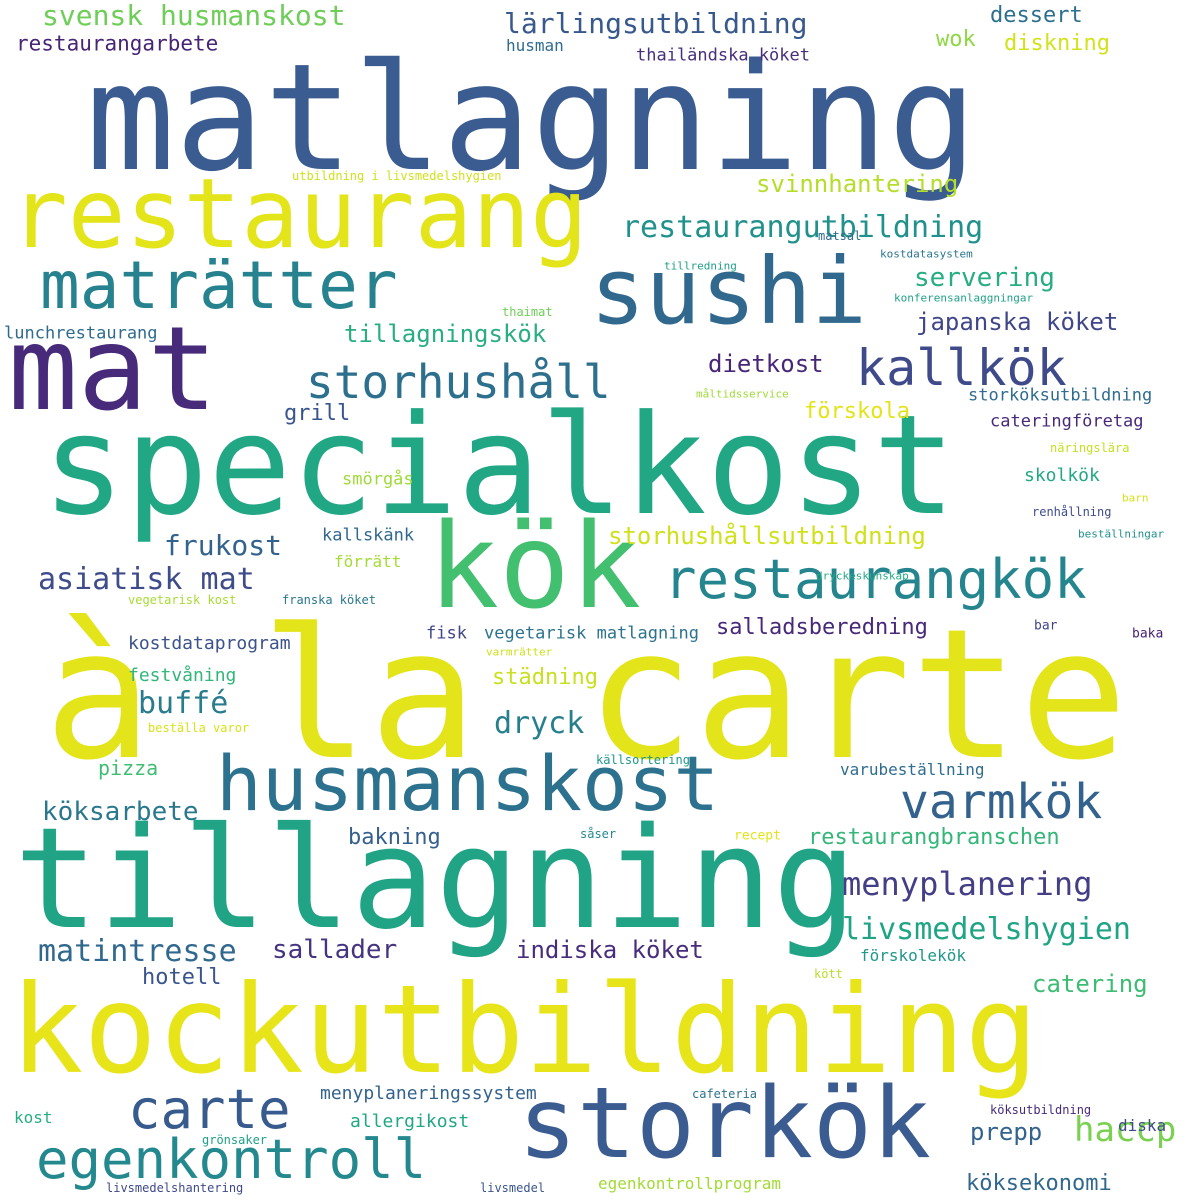 Image resolution: width=1200 pixels, height=1200 pixels. What do you see at coordinates (397, 176) in the screenshot?
I see `word-utbildning-i-livsmedelshygien: utbildning i livsmedelshygien` at bounding box center [397, 176].